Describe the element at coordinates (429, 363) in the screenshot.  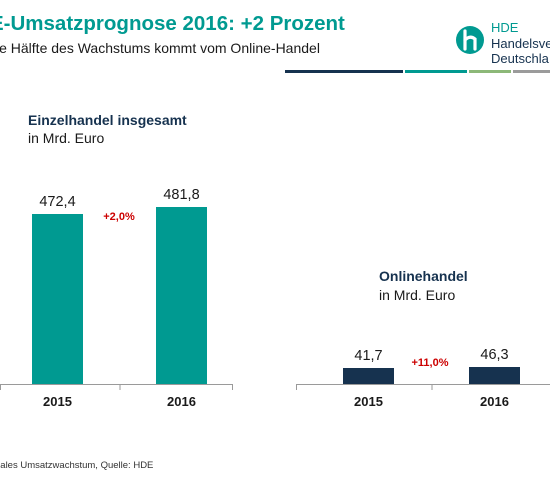
I see `chart2-growth-annotation: +11,0%` at that location.